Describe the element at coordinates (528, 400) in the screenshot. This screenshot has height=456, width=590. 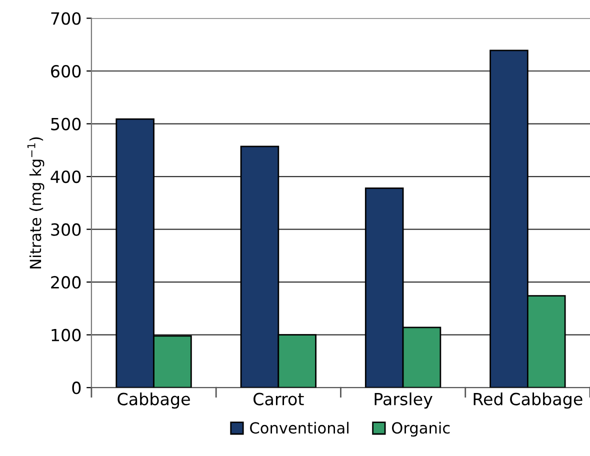
I see `x-tick-label: Red Cabbage` at that location.